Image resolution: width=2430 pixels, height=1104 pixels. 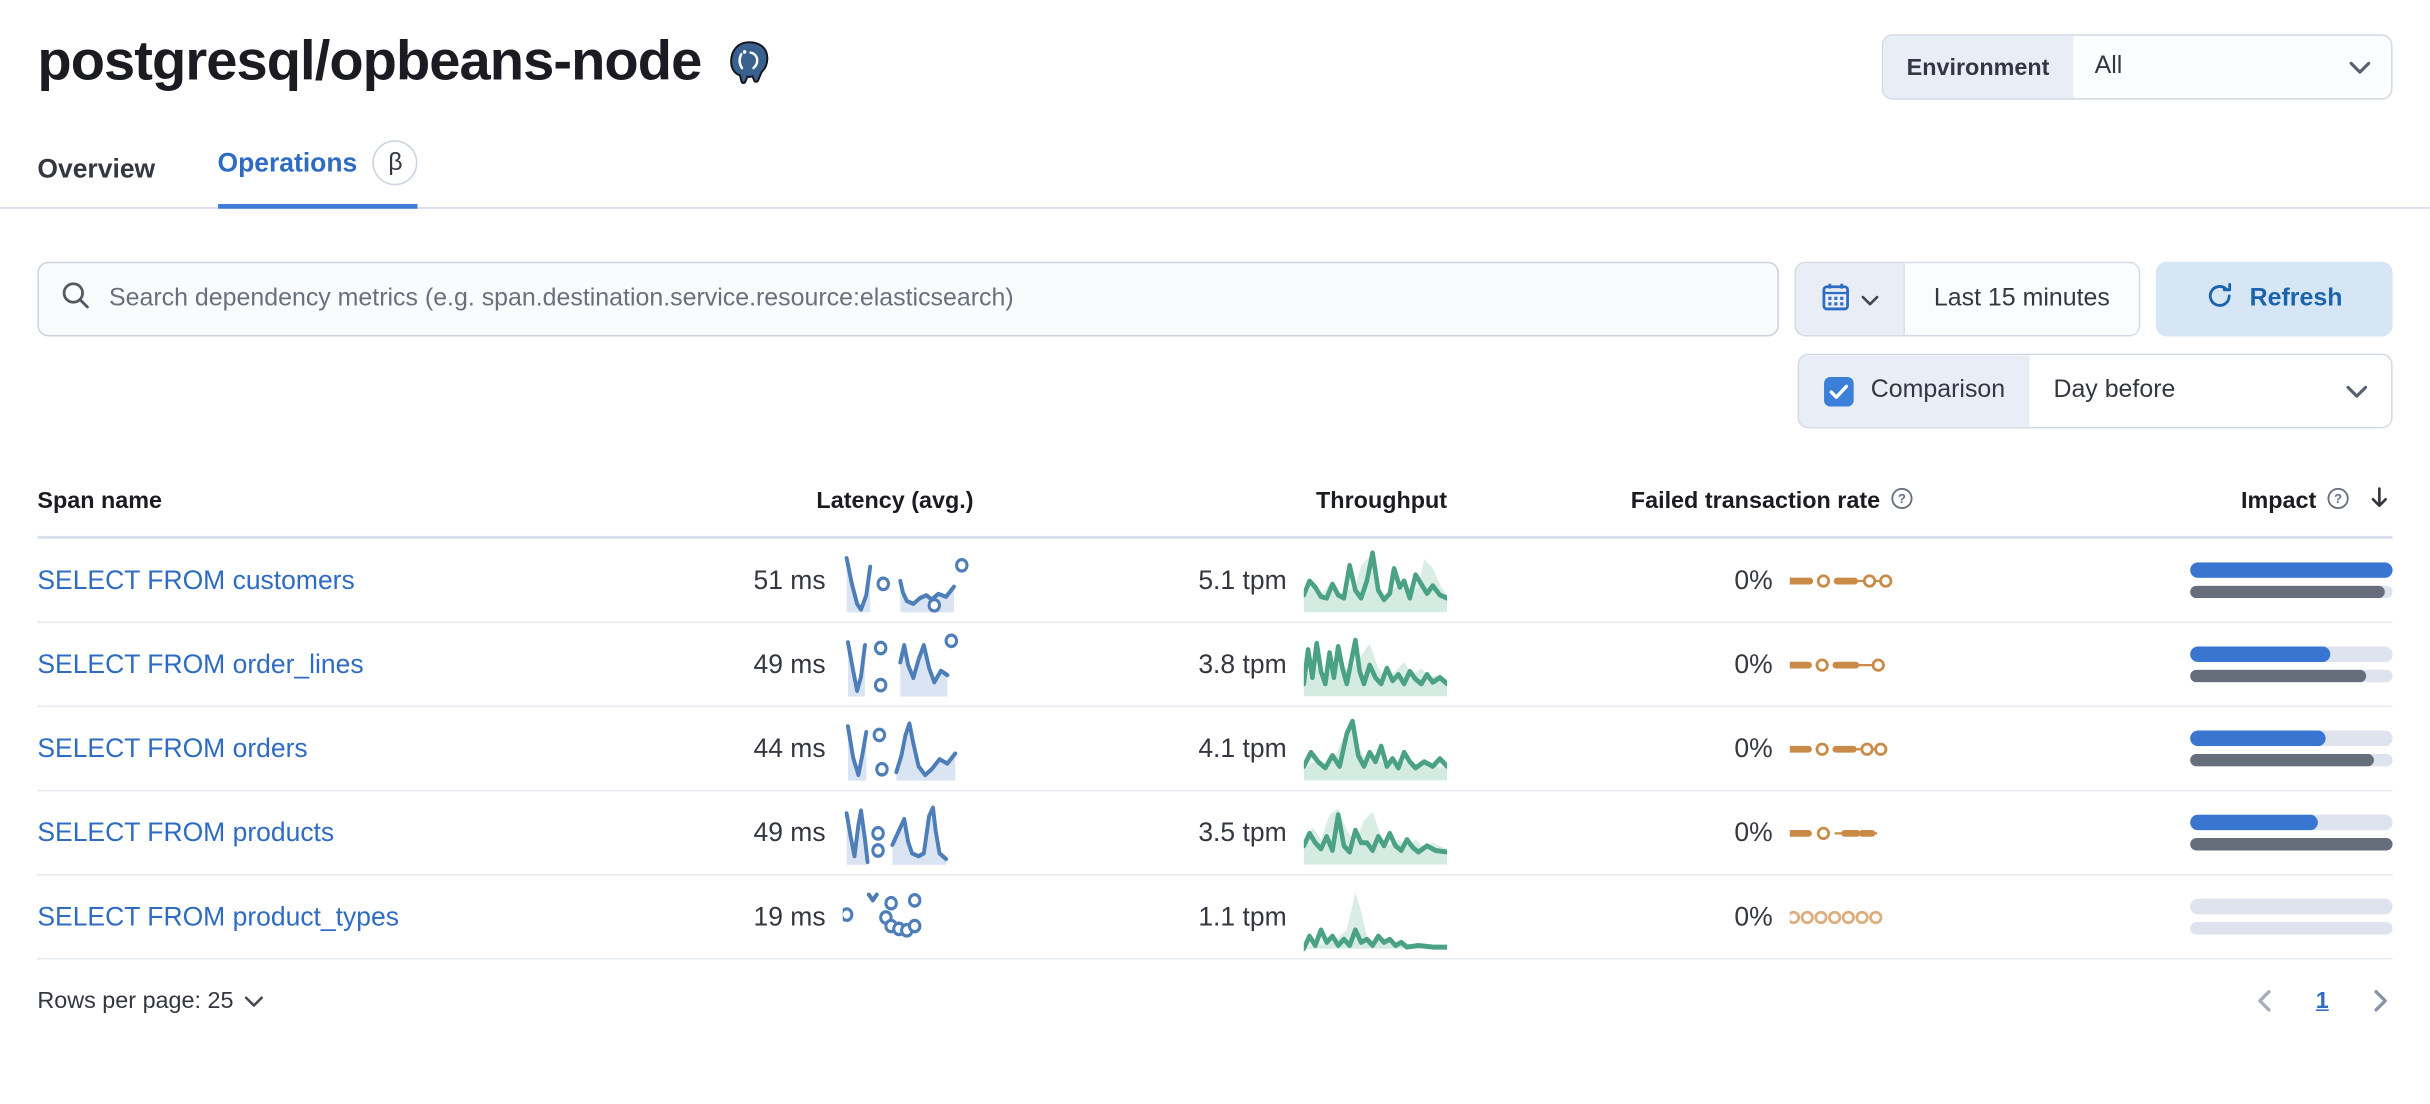 I want to click on comparison-checkbox-group: Comparison, so click(x=1915, y=391).